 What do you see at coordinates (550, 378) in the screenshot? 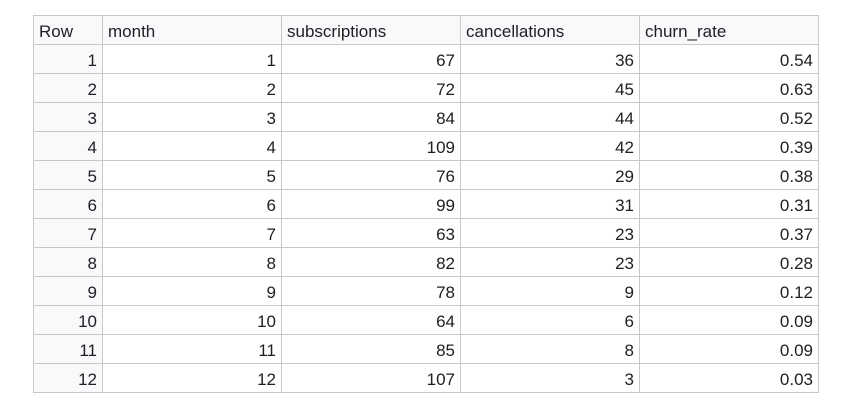
I see `cancellations-cell: 3` at bounding box center [550, 378].